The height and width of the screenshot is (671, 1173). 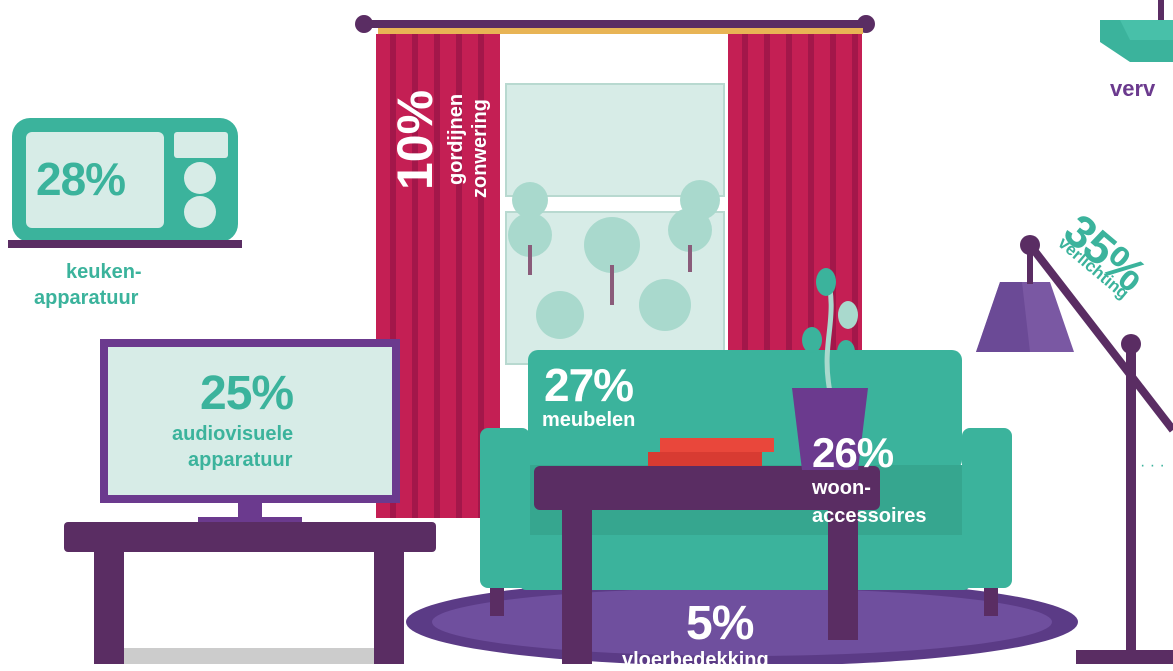 I want to click on kitchen-label-line2: apparatuur, so click(x=86, y=298).